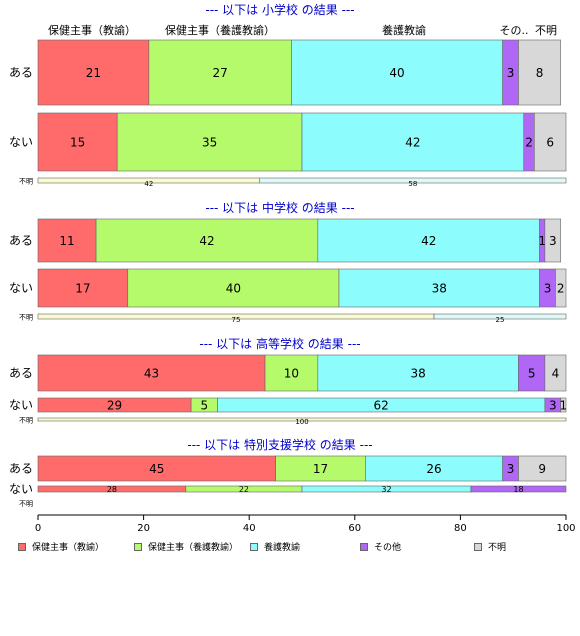 The height and width of the screenshot is (636, 580). Describe the element at coordinates (511, 469) in the screenshot. I see `data-label-3-0-3: 3` at that location.